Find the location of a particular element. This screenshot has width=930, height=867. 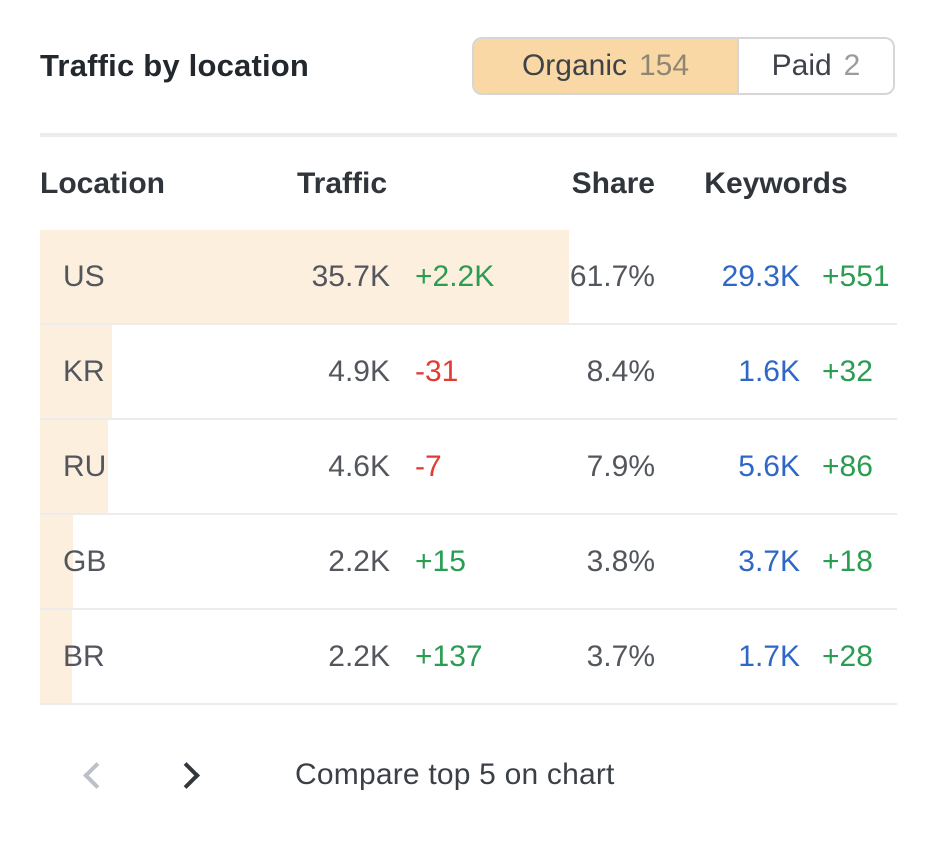

share-value: 7.9% is located at coordinates (620, 466).